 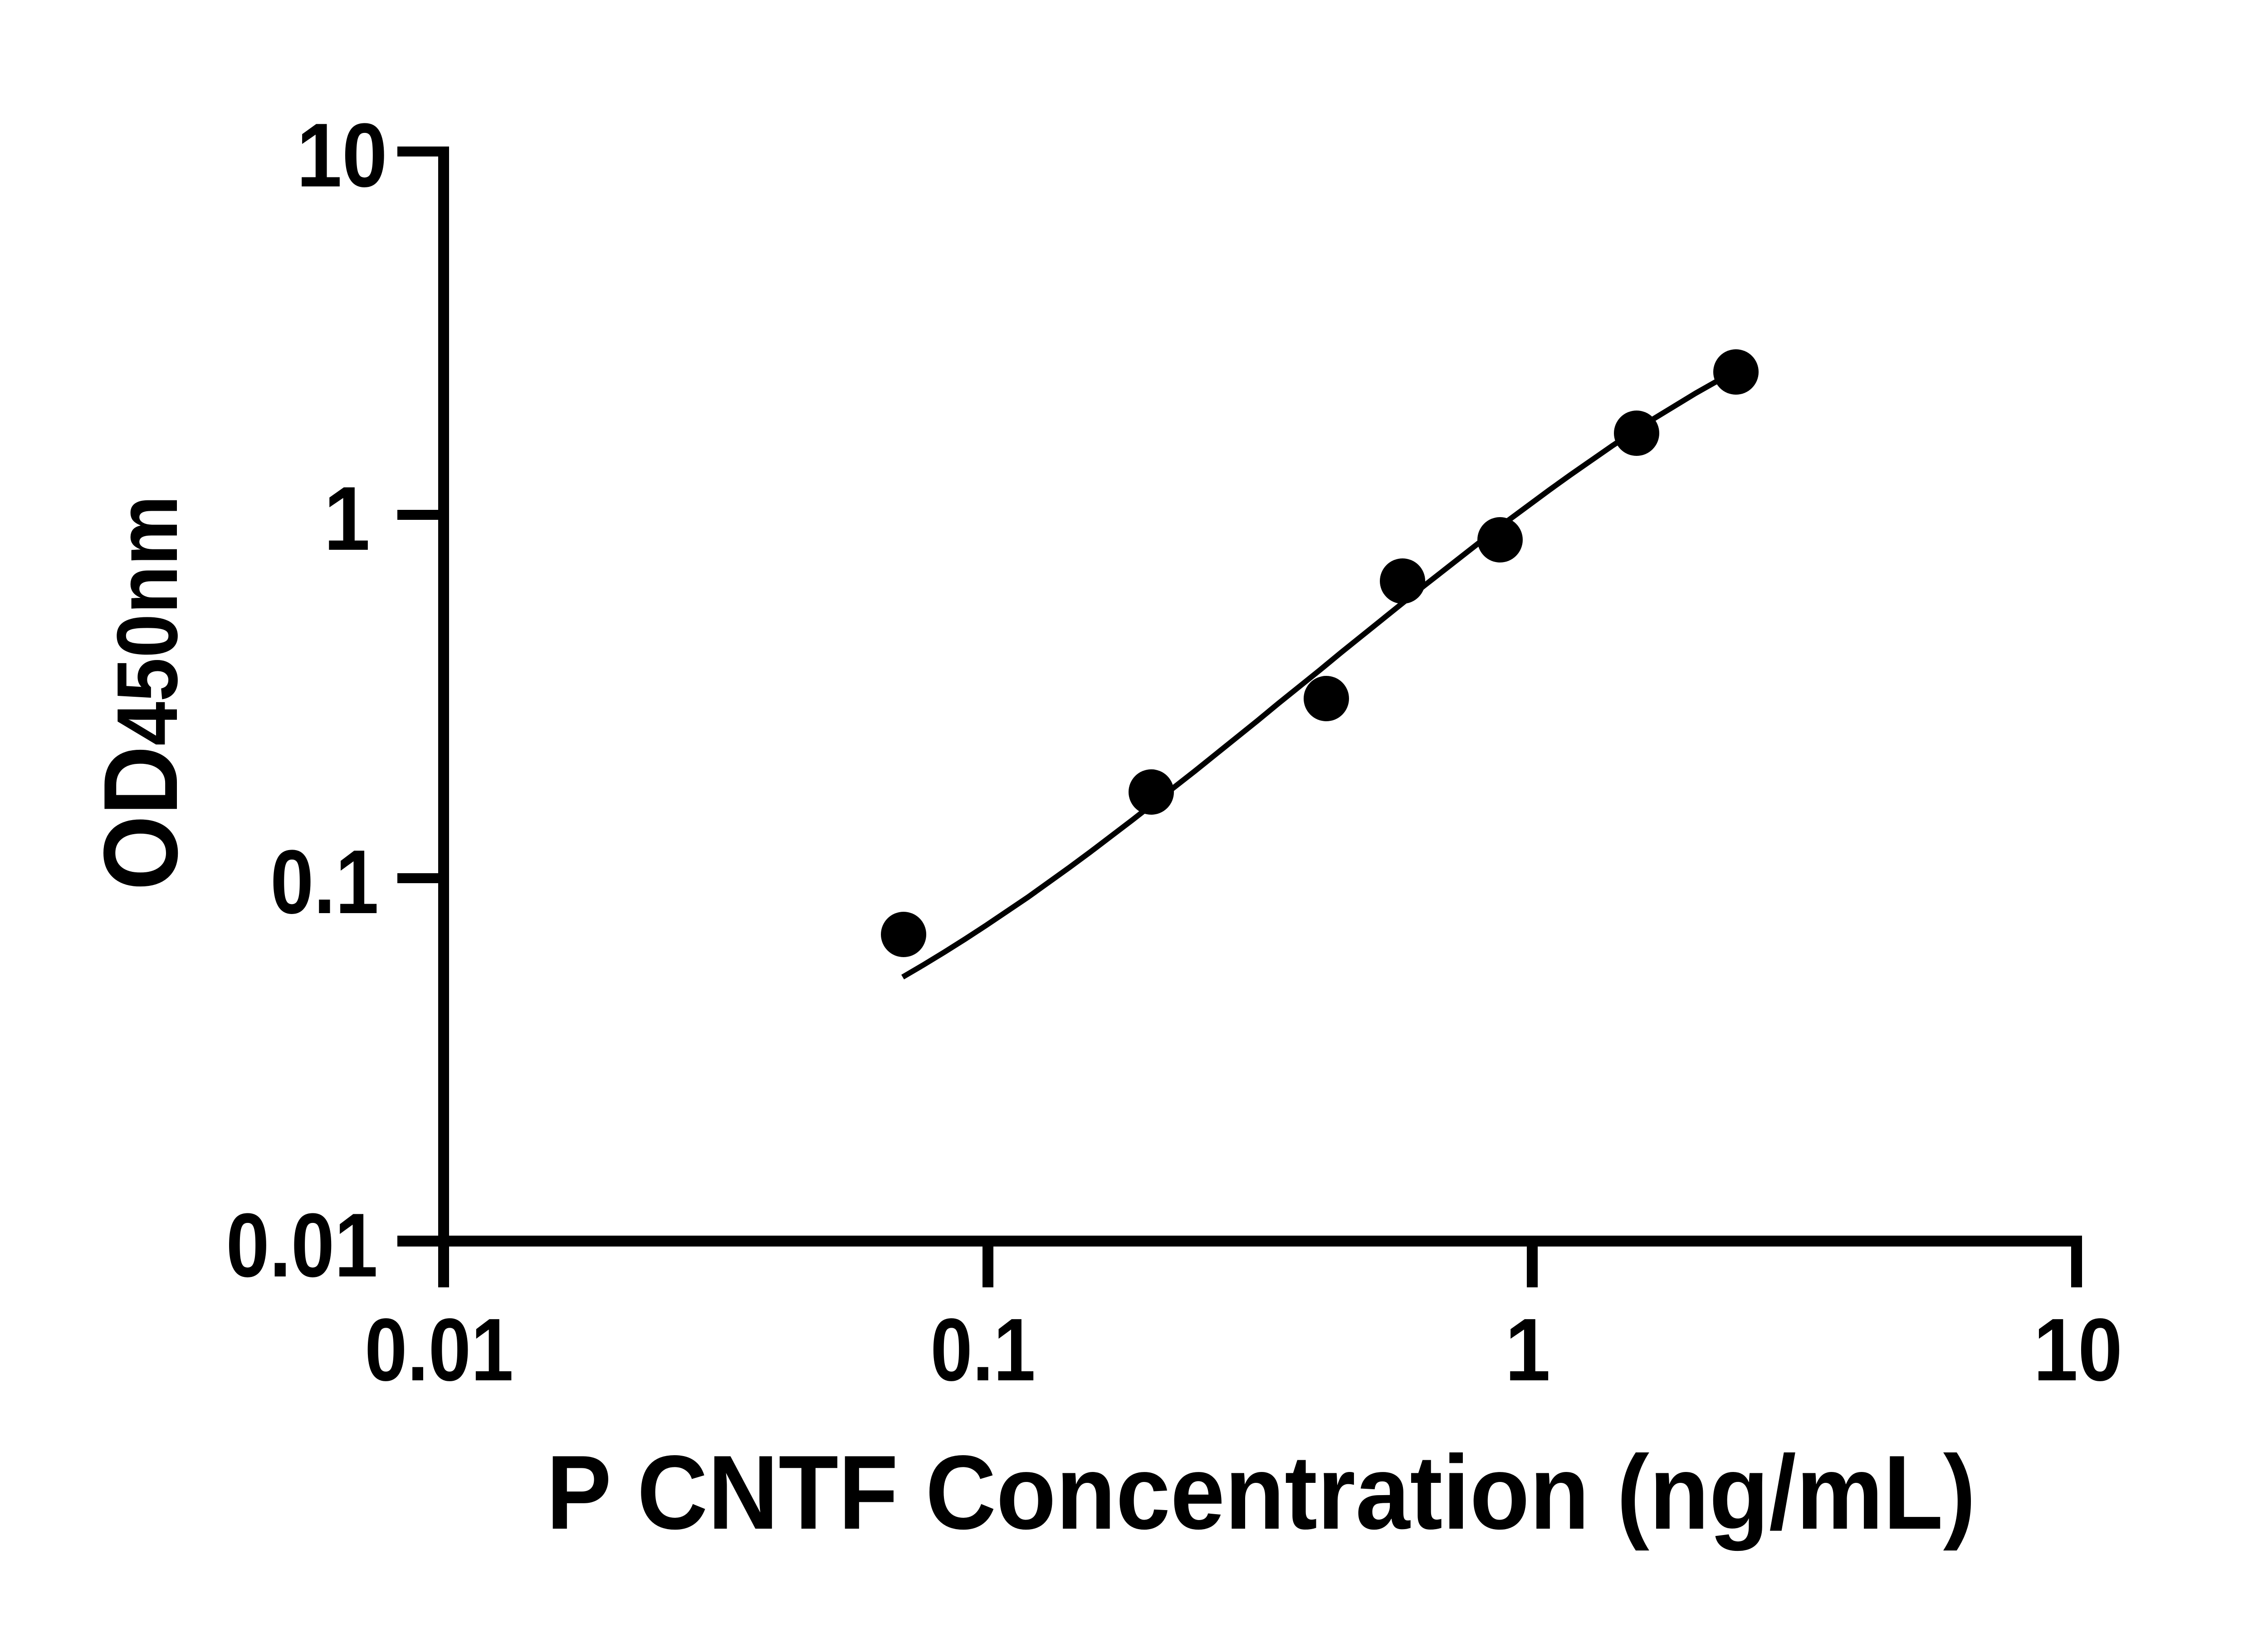 What do you see at coordinates (141, 692) in the screenshot?
I see `svg-text: OD450nm` at bounding box center [141, 692].